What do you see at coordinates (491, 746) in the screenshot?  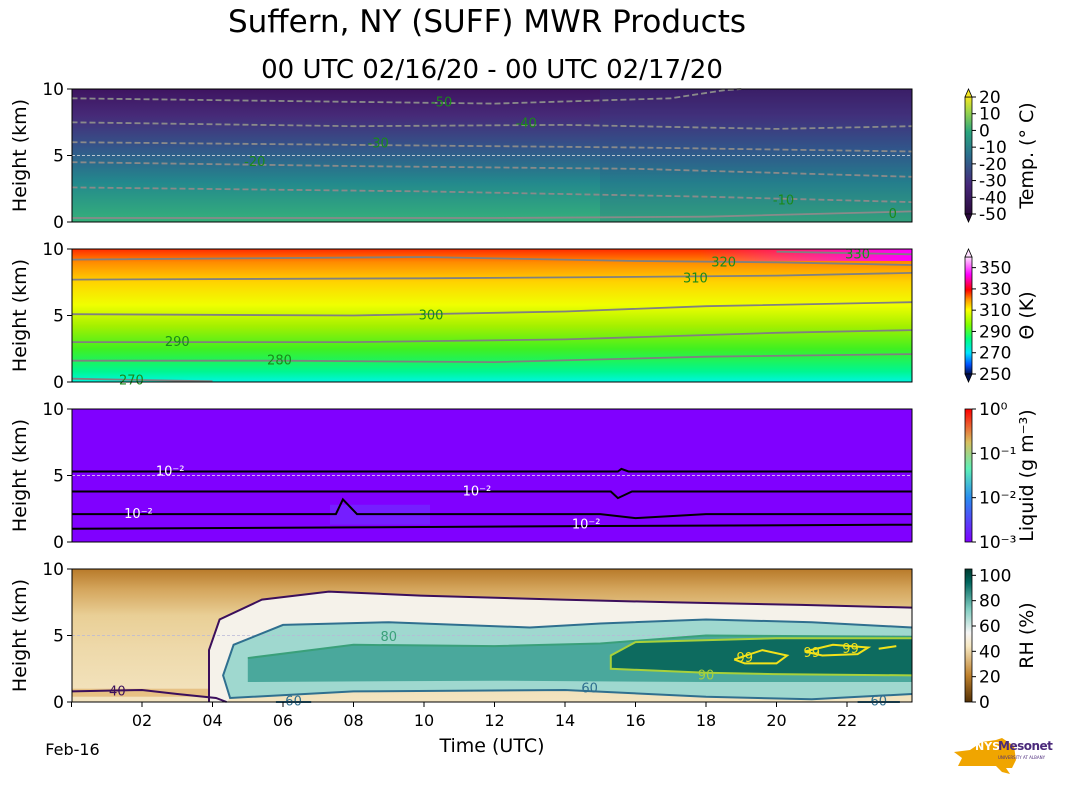 I see `x-axis-label: Time (UTC)` at bounding box center [491, 746].